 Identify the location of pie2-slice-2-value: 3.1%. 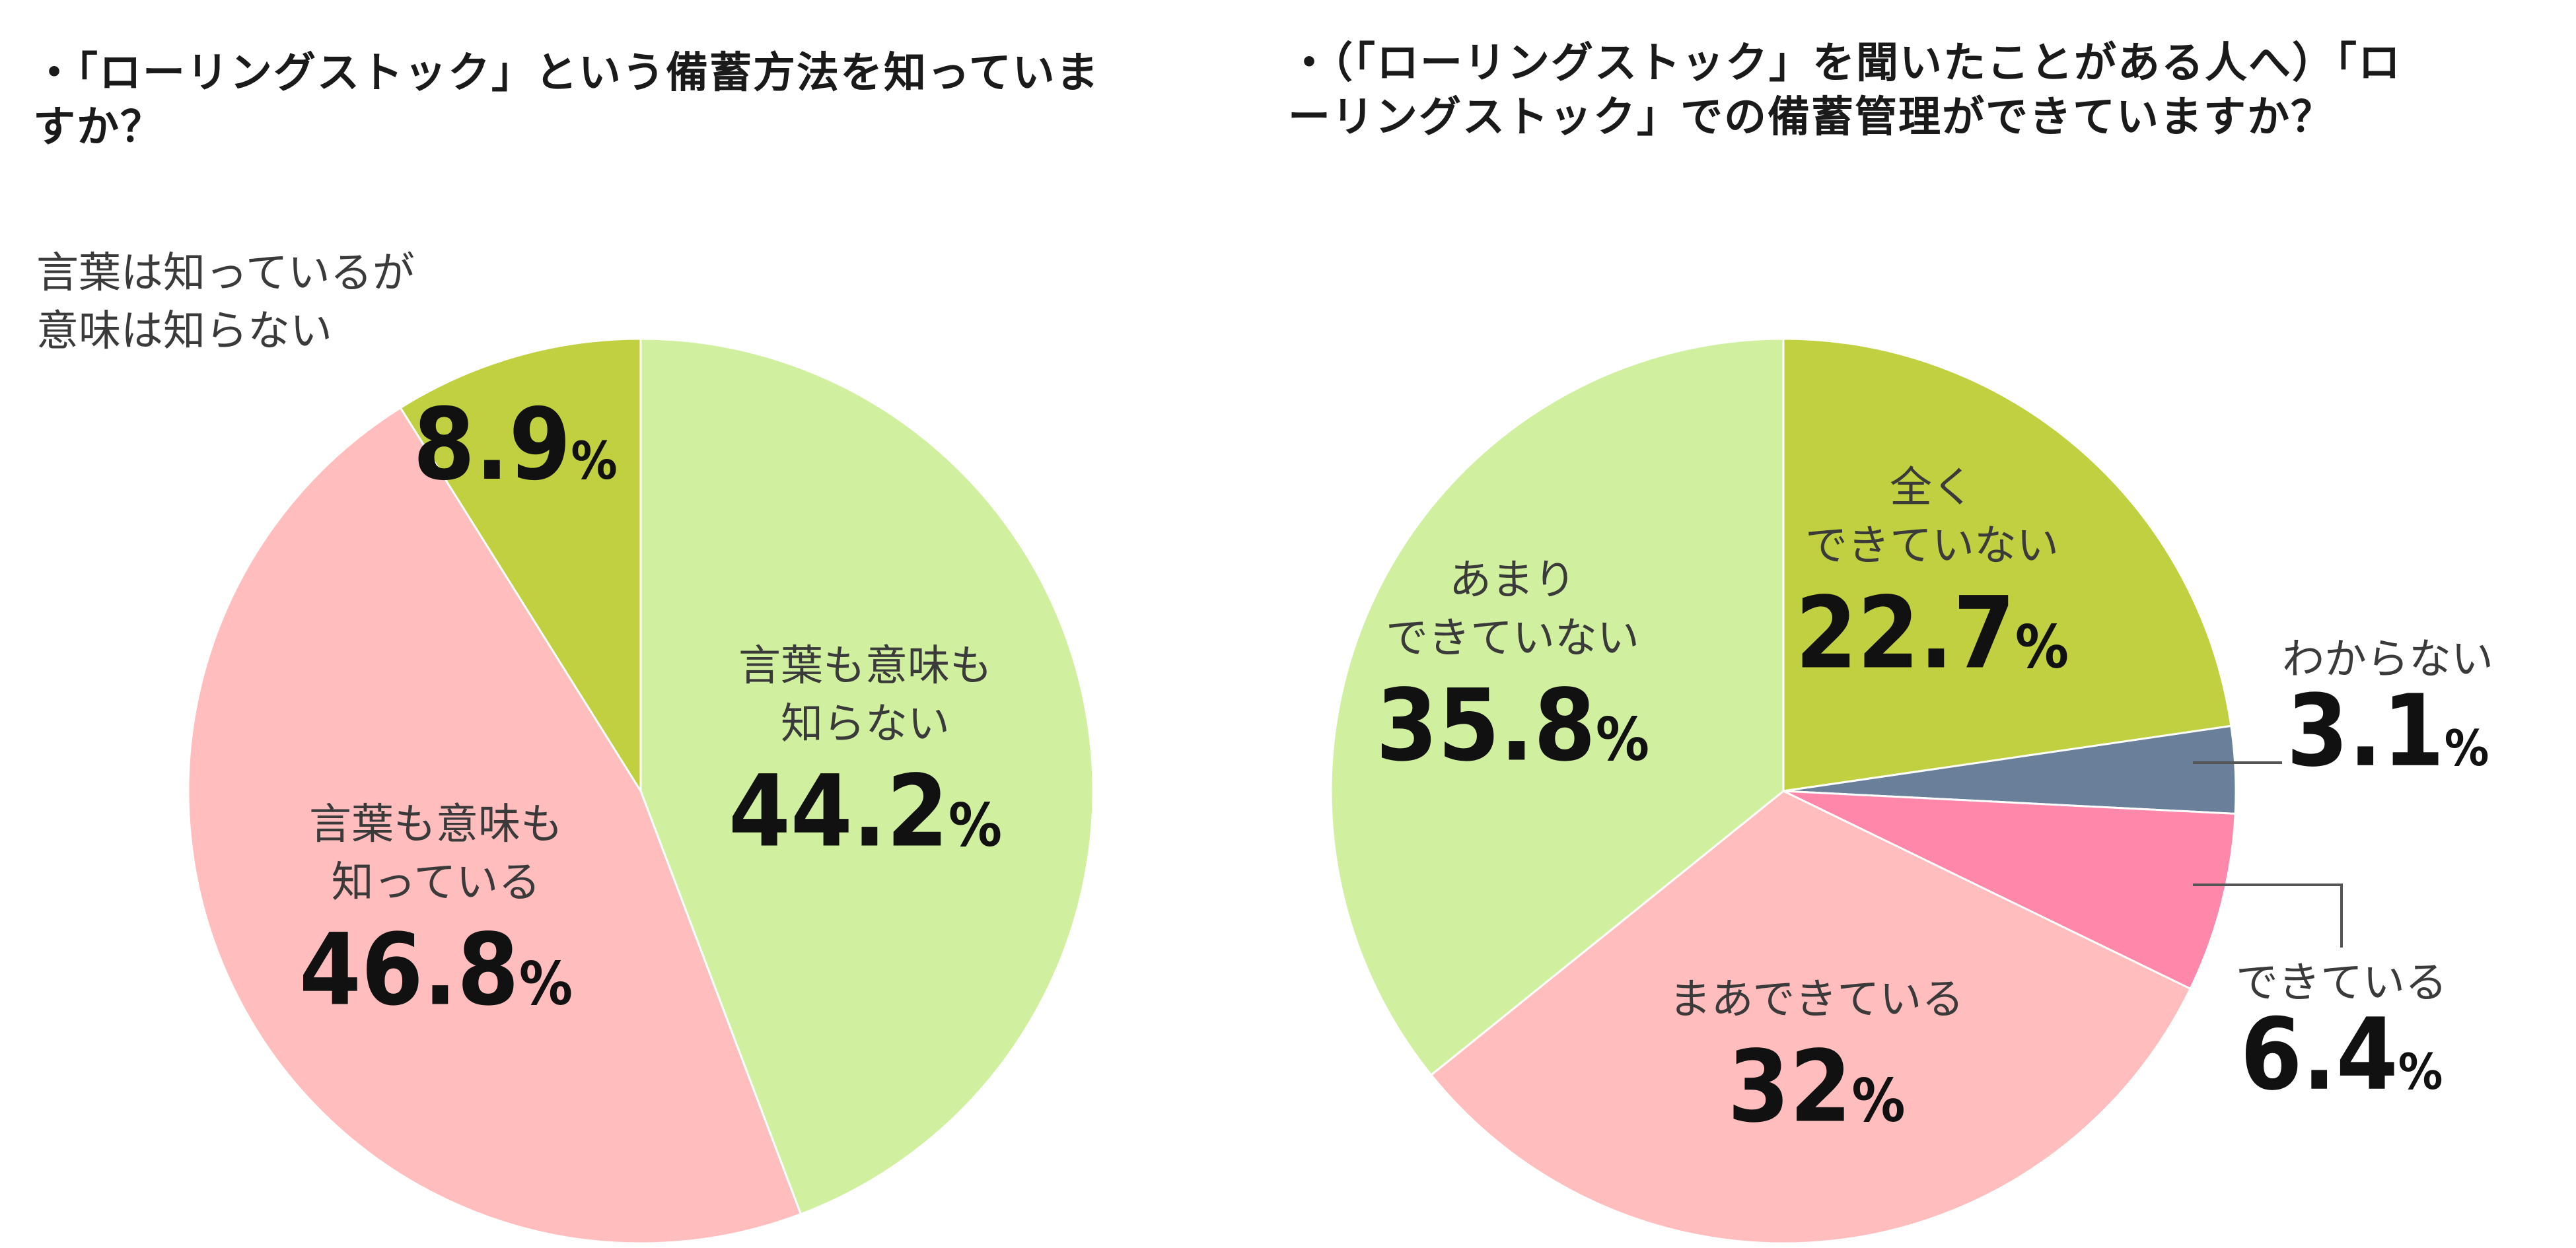
(2388, 731).